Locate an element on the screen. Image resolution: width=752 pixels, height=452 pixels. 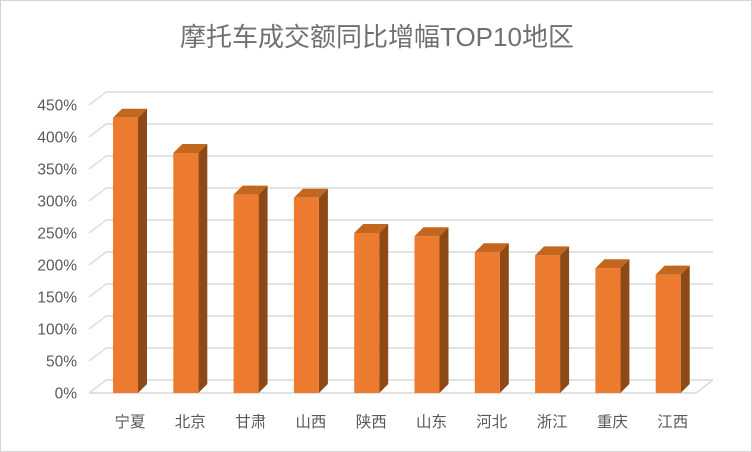
x-category-label: 浙江 is located at coordinates (552, 422).